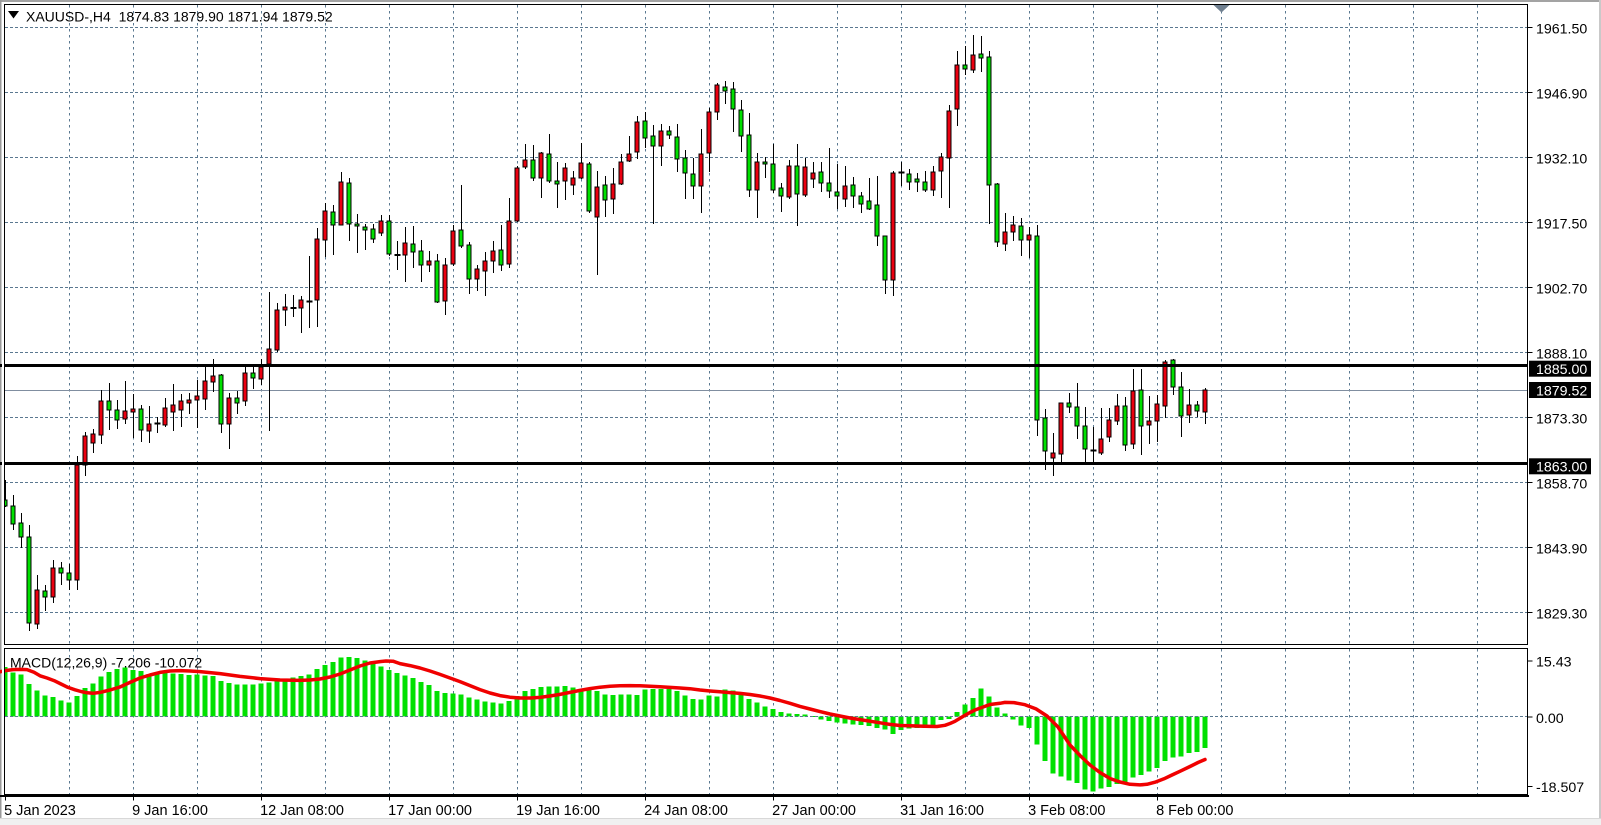 This screenshot has height=825, width=1601. I want to click on svg-text: 1961.50, so click(1561, 29).